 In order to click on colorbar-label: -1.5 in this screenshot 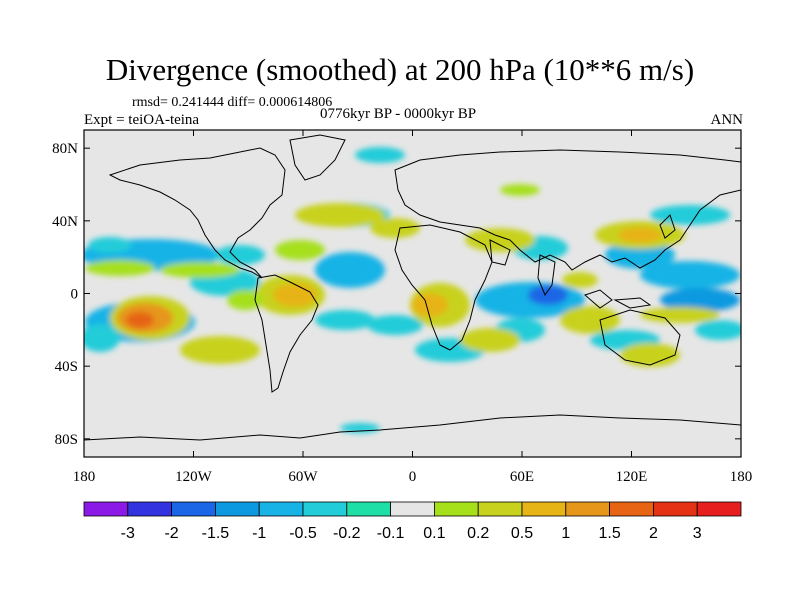, I will do `click(216, 533)`.